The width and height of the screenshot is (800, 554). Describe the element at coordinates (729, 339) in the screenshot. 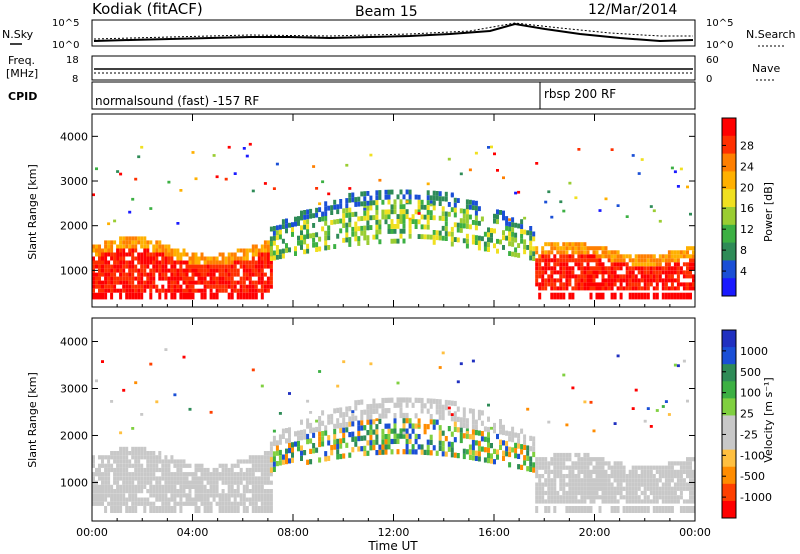

I see `colorbar-segment` at that location.